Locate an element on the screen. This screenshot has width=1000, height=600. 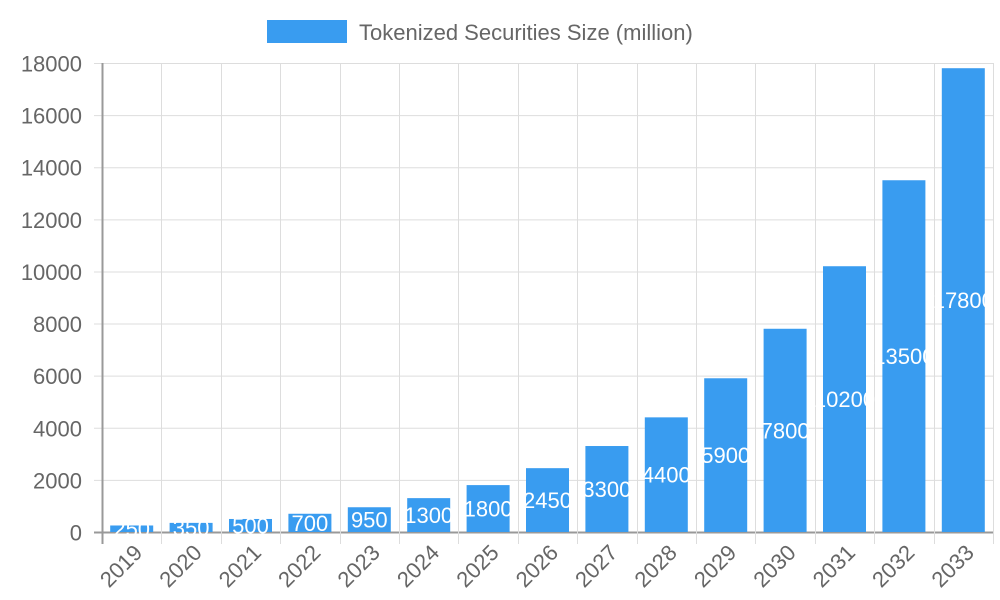
x-tick-label: 2024 is located at coordinates (418, 566).